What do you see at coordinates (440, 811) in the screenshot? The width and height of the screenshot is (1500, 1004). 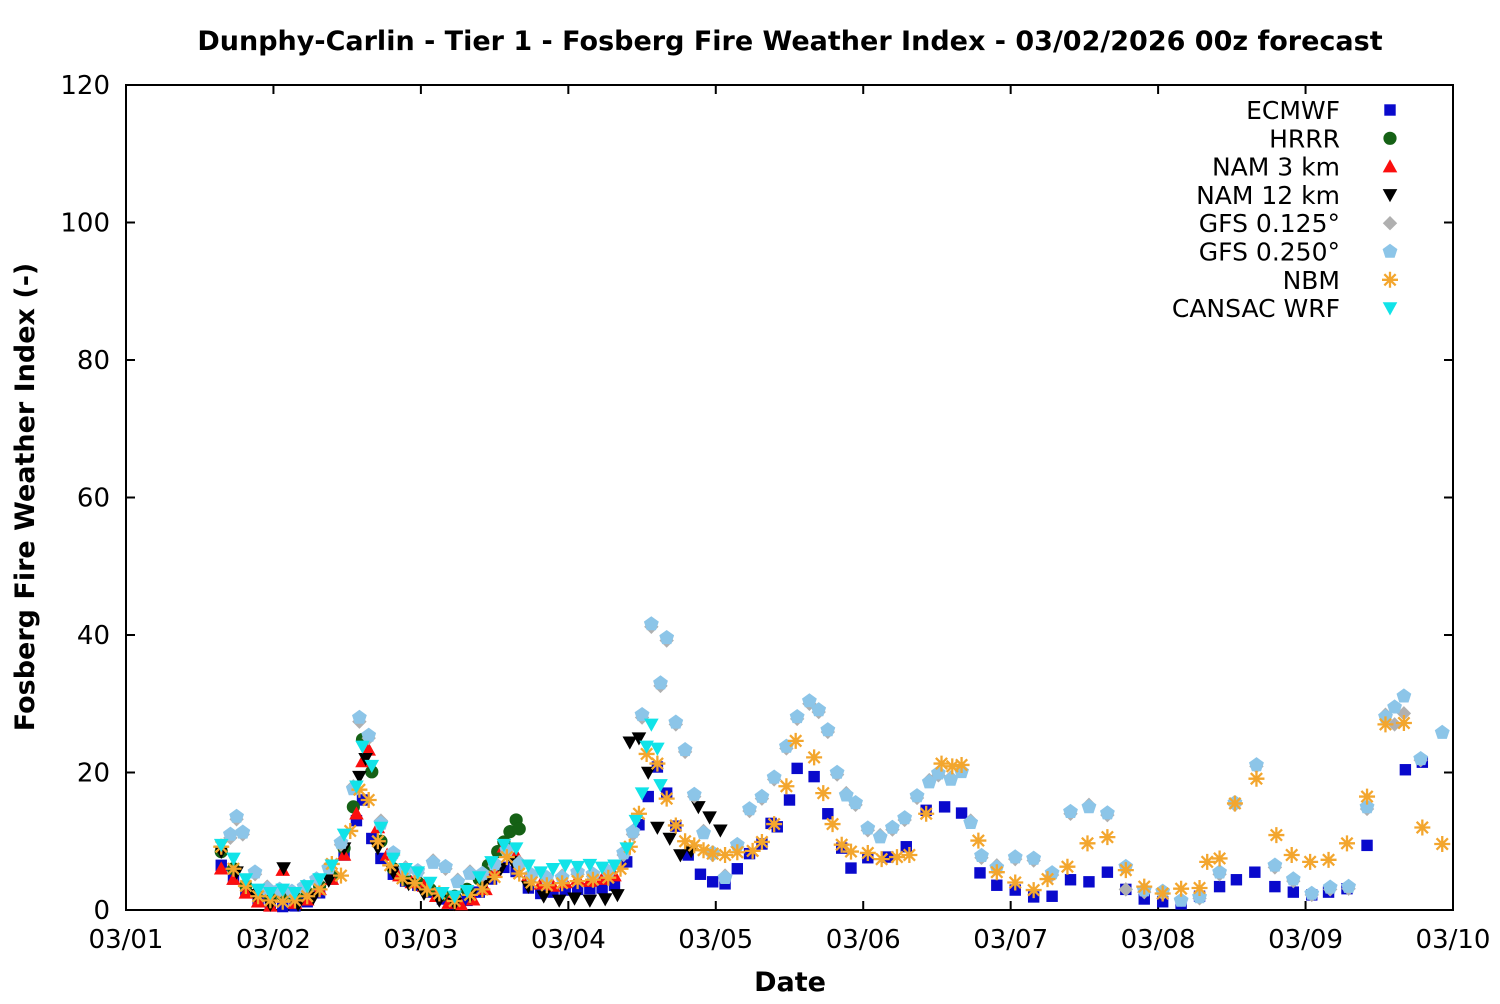 I see `series-cansac` at bounding box center [440, 811].